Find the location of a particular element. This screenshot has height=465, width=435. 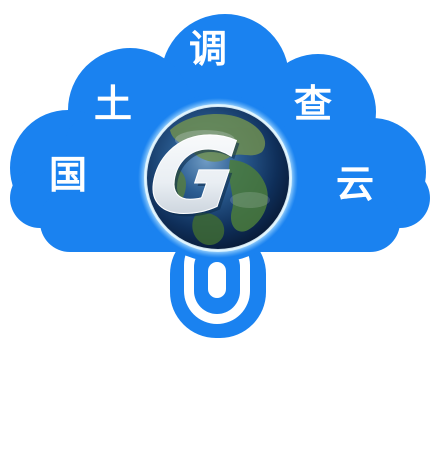

char-guo: 国 is located at coordinates (68, 175).